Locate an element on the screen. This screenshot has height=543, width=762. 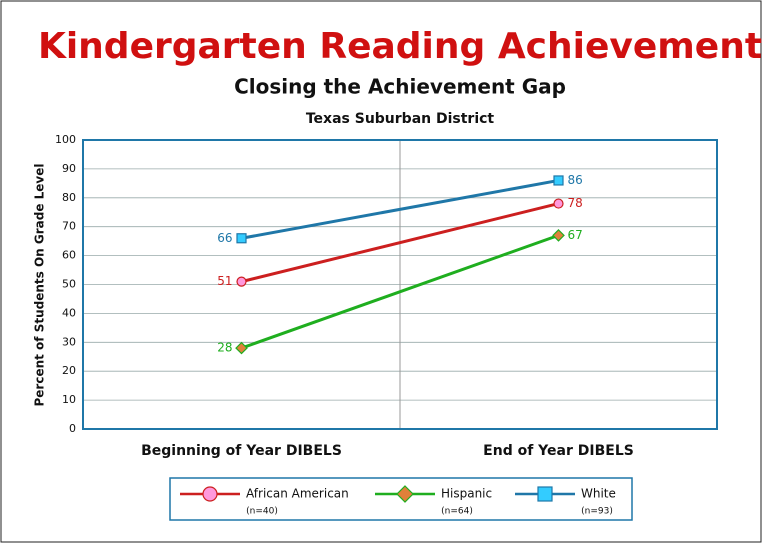
data-label: 67 is located at coordinates (575, 235).